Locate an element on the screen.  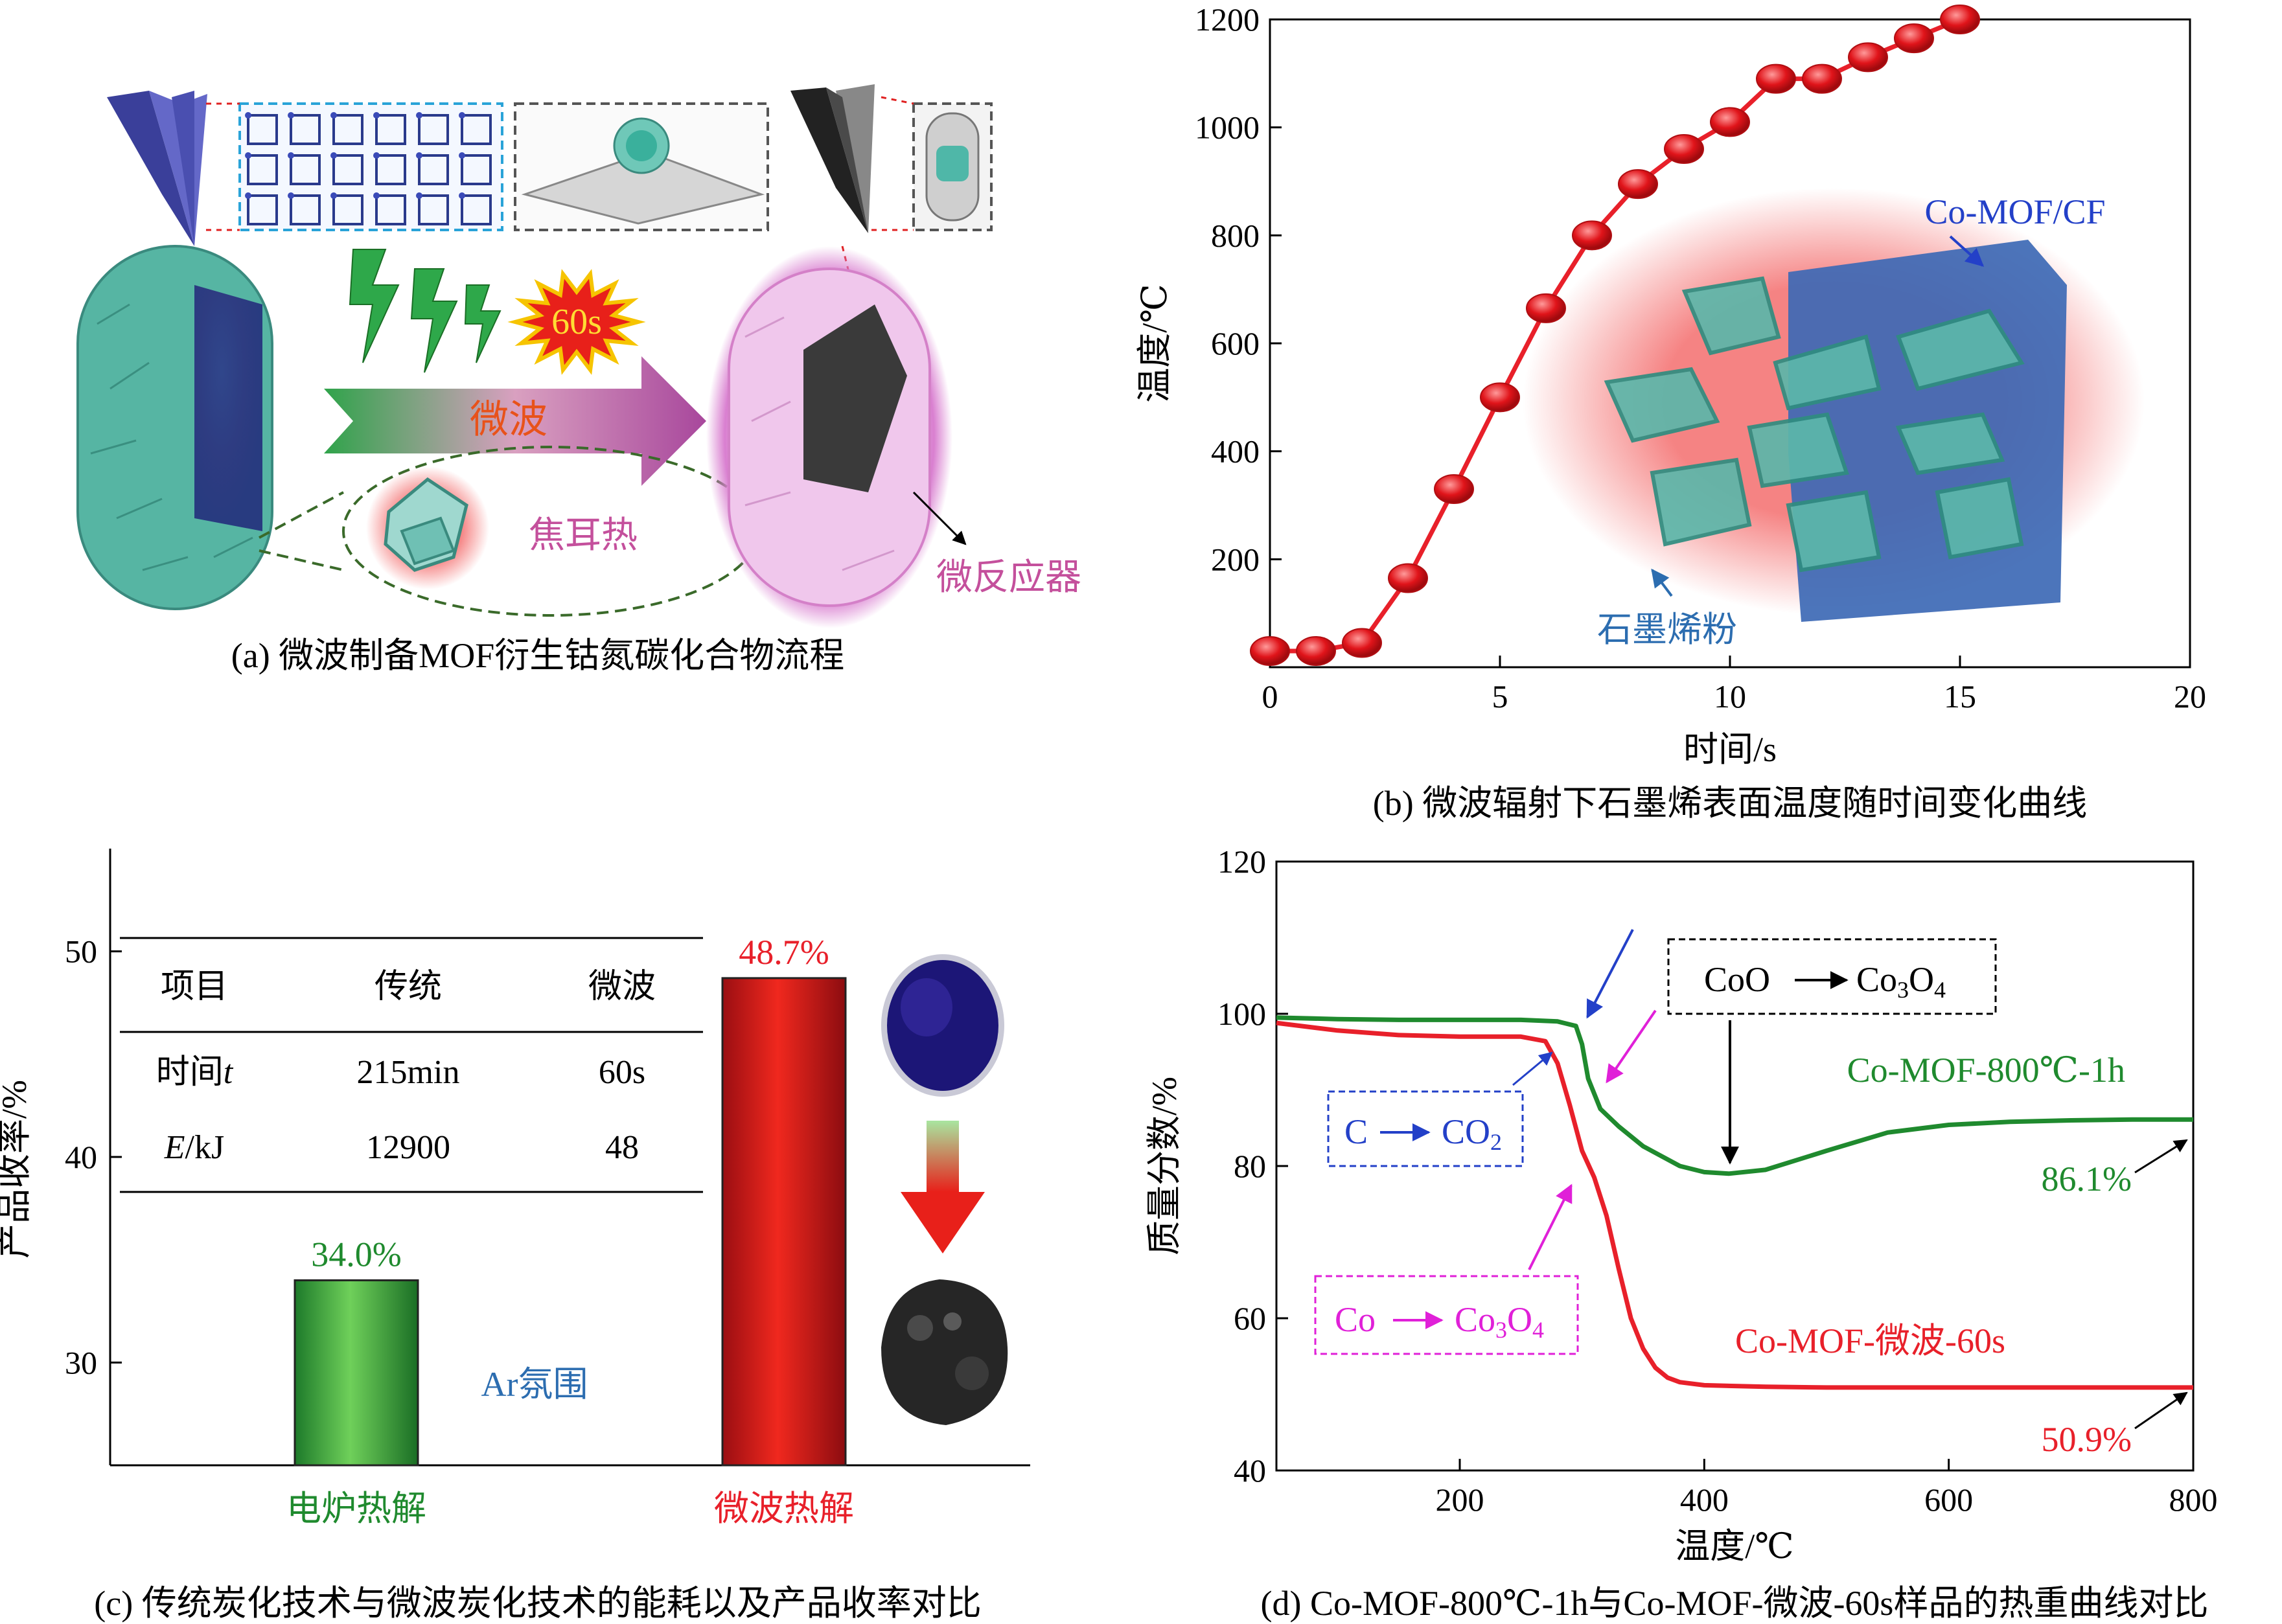
series-temperature-b is located at coordinates (1615, 335).